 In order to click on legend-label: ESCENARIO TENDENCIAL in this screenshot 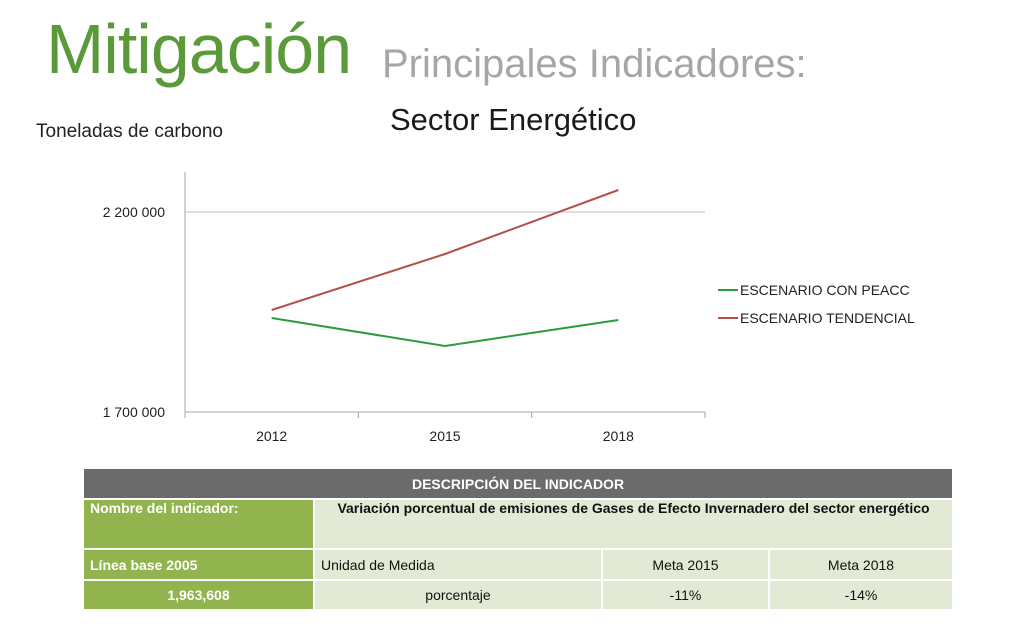, I will do `click(827, 318)`.